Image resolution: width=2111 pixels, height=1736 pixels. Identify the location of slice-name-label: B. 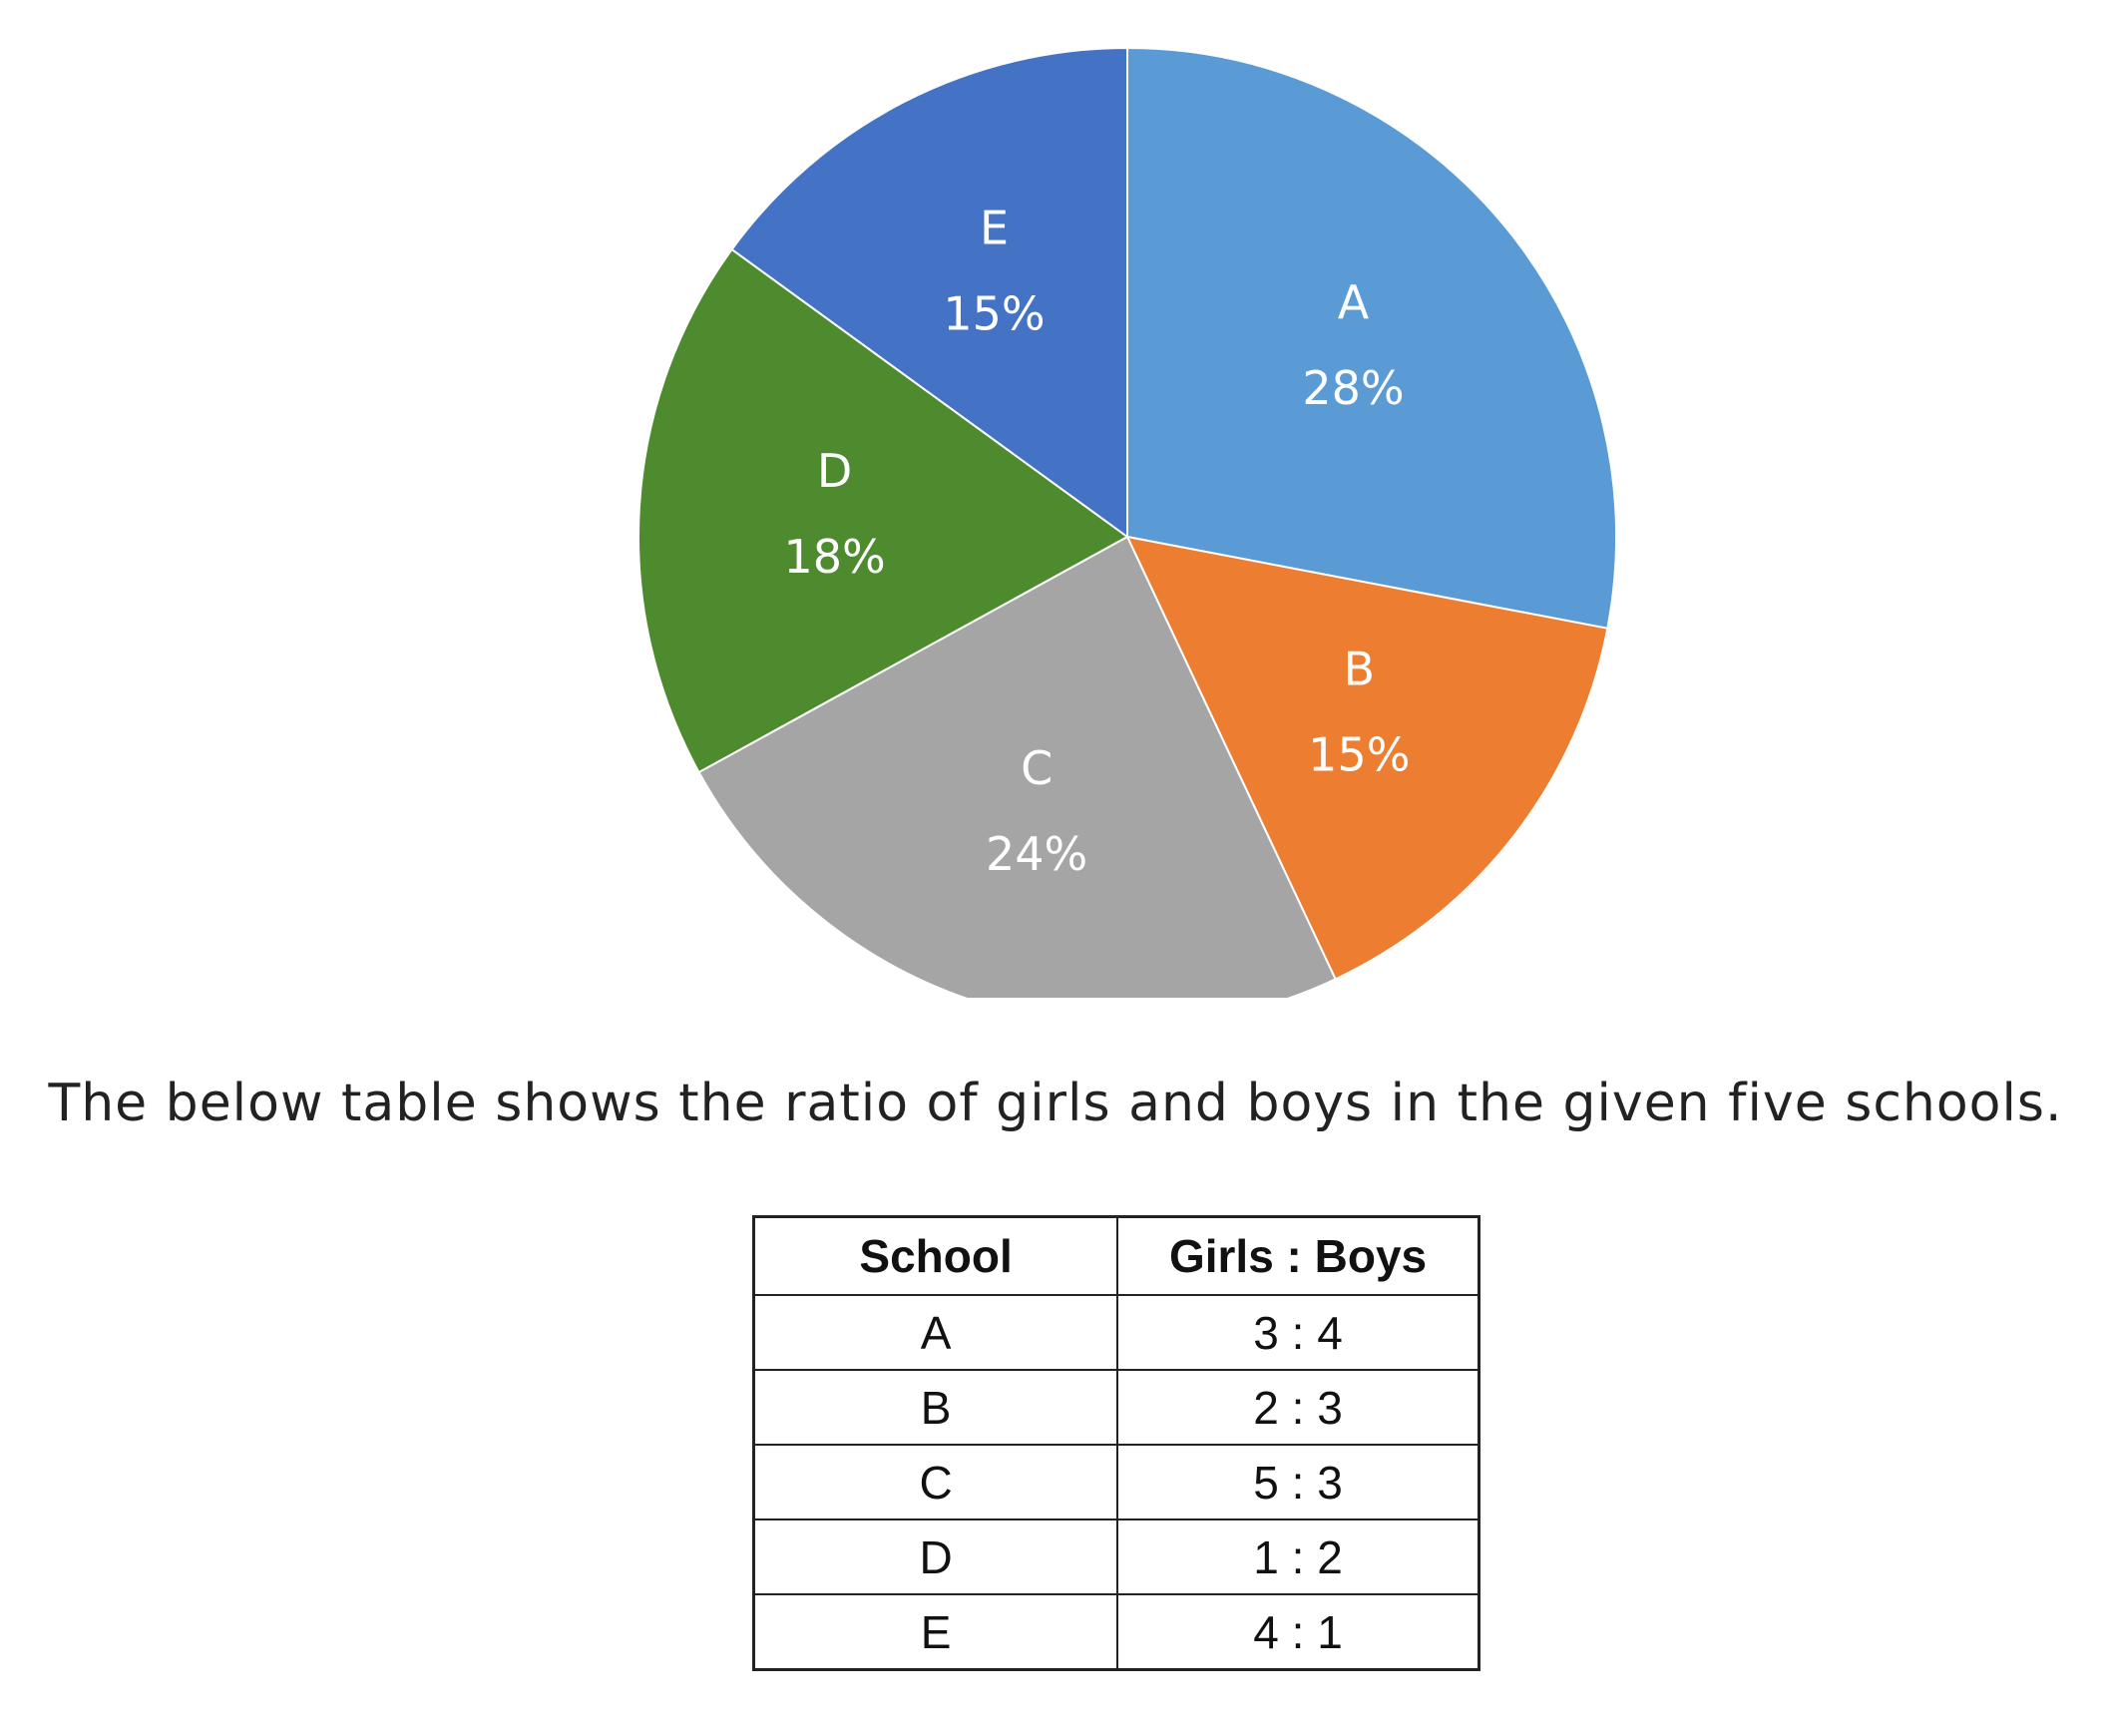
(1360, 669).